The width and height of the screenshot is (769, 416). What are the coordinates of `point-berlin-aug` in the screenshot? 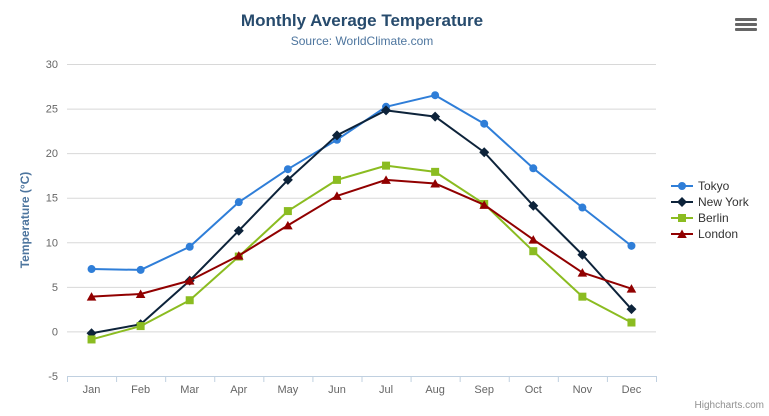 It's located at (435, 171).